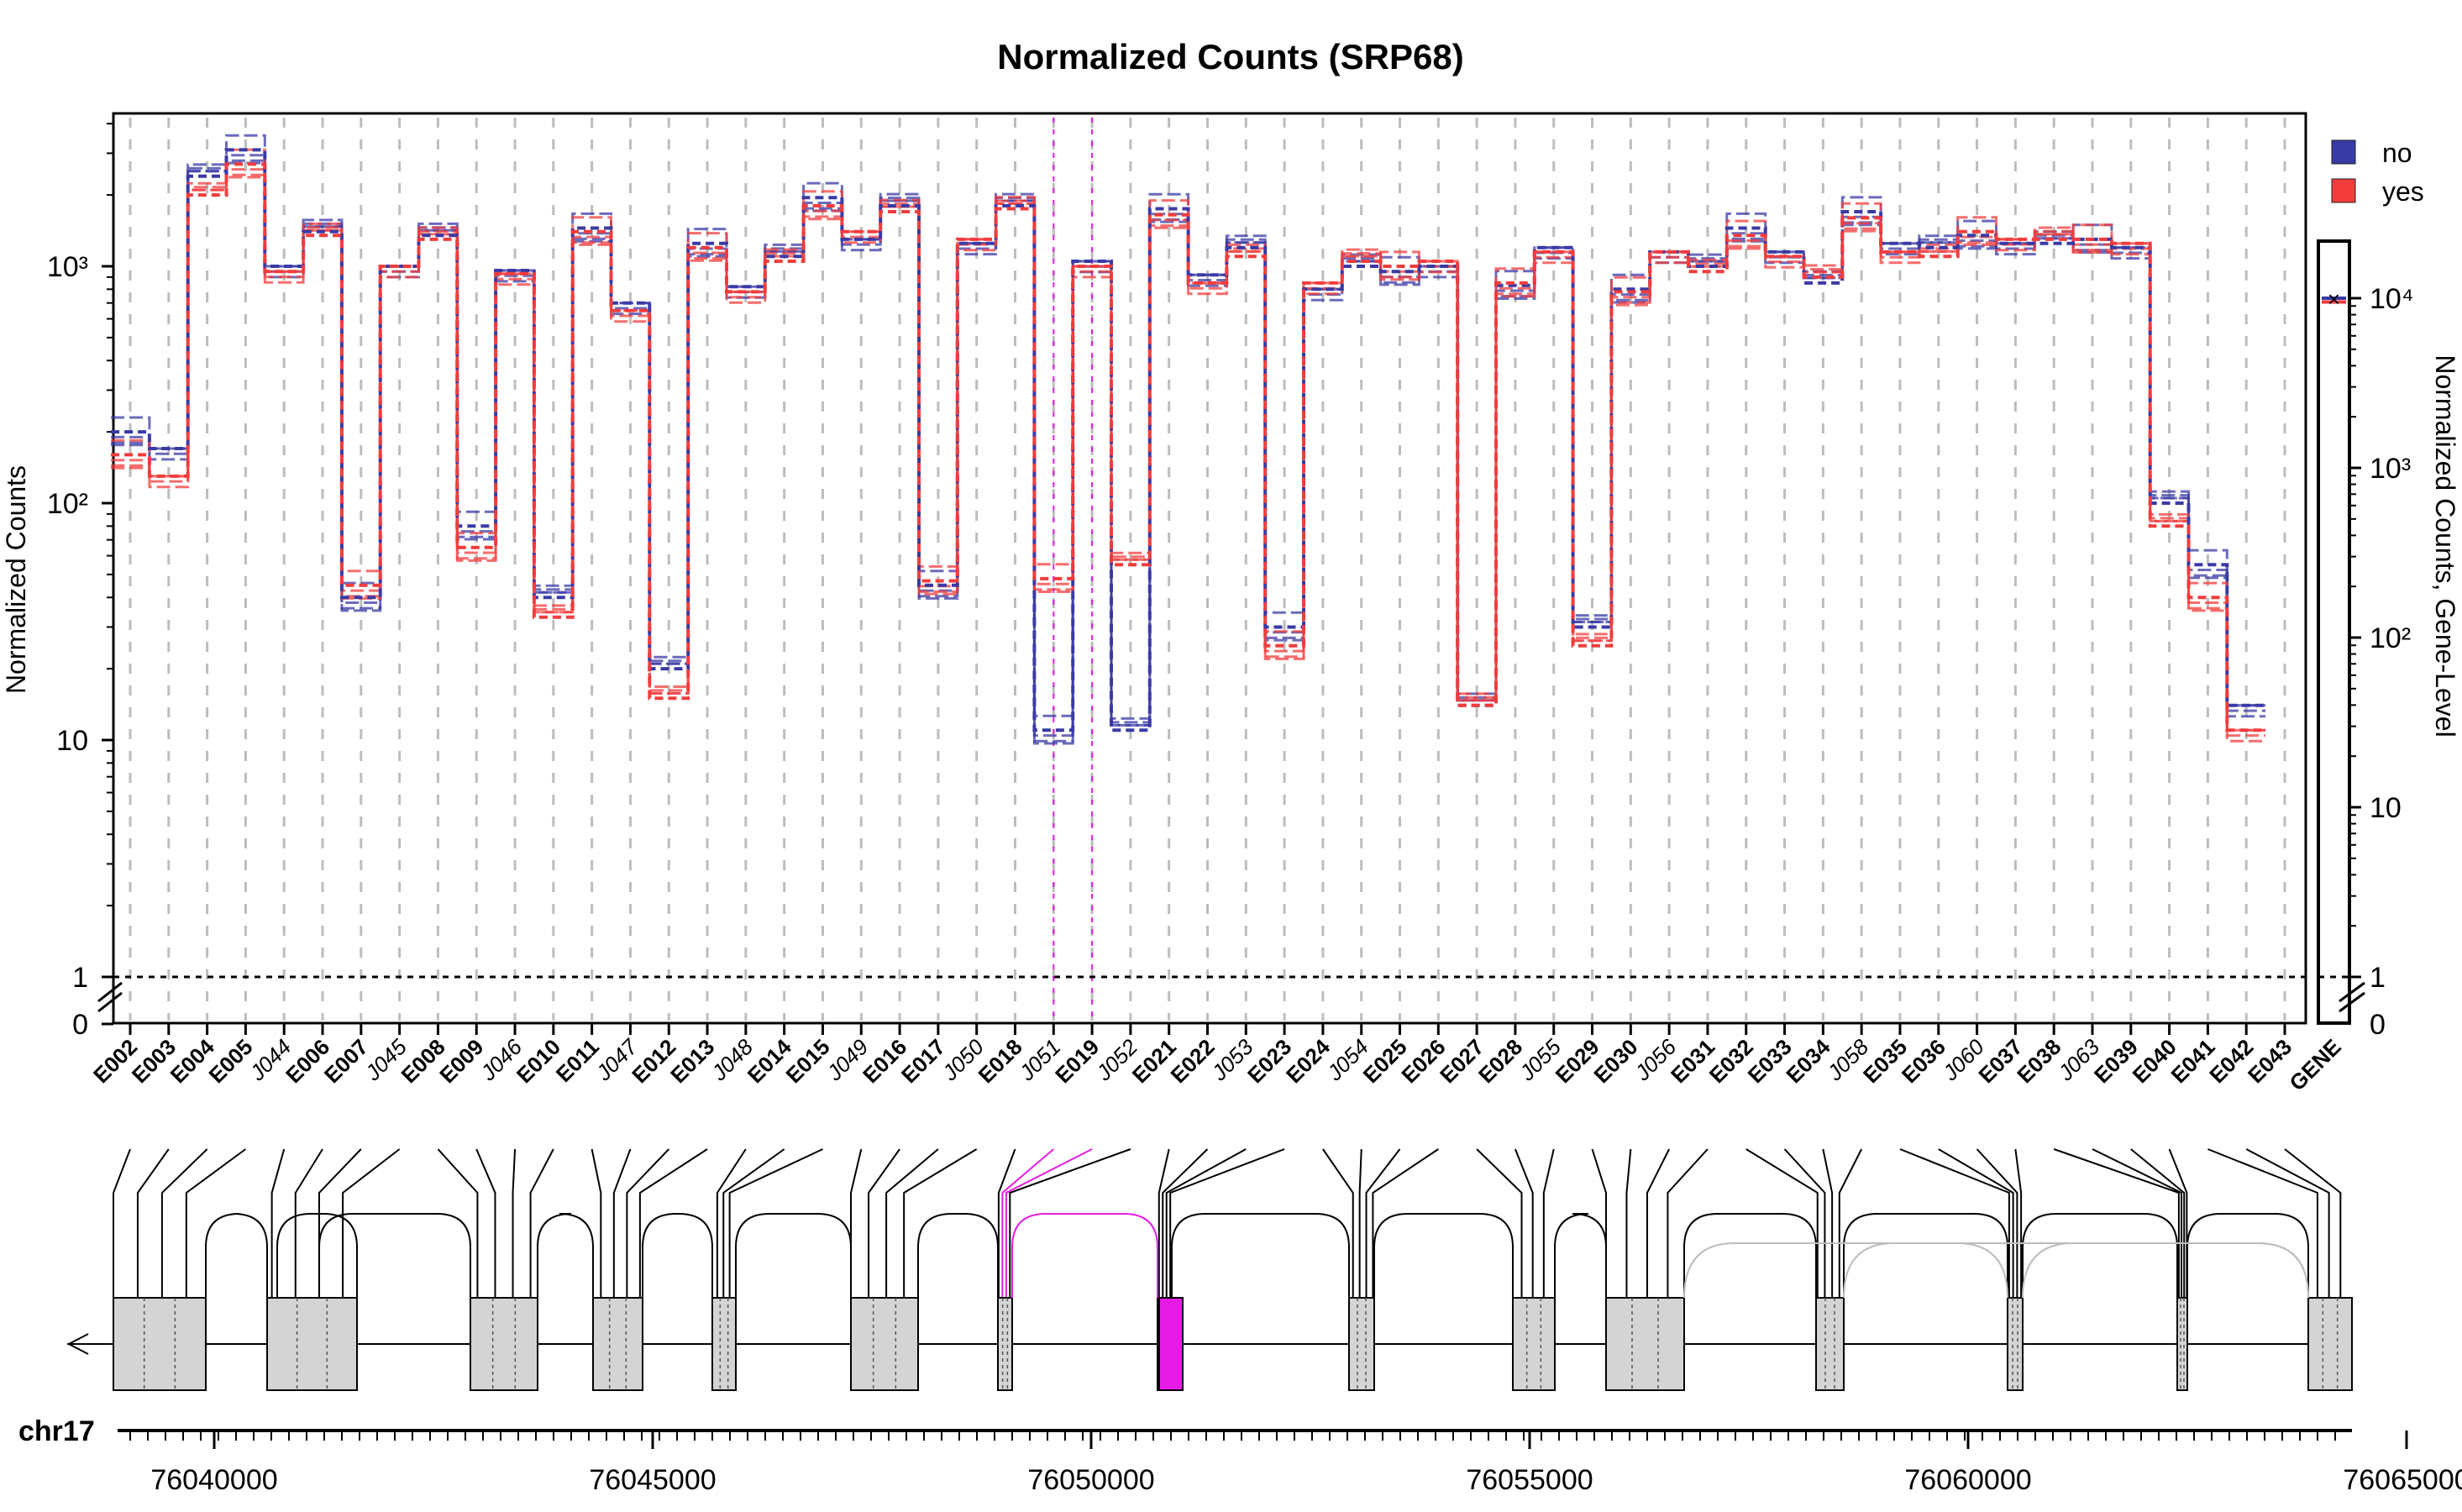  Describe the element at coordinates (1577, 1061) in the screenshot. I see `feature-label: E029` at that location.